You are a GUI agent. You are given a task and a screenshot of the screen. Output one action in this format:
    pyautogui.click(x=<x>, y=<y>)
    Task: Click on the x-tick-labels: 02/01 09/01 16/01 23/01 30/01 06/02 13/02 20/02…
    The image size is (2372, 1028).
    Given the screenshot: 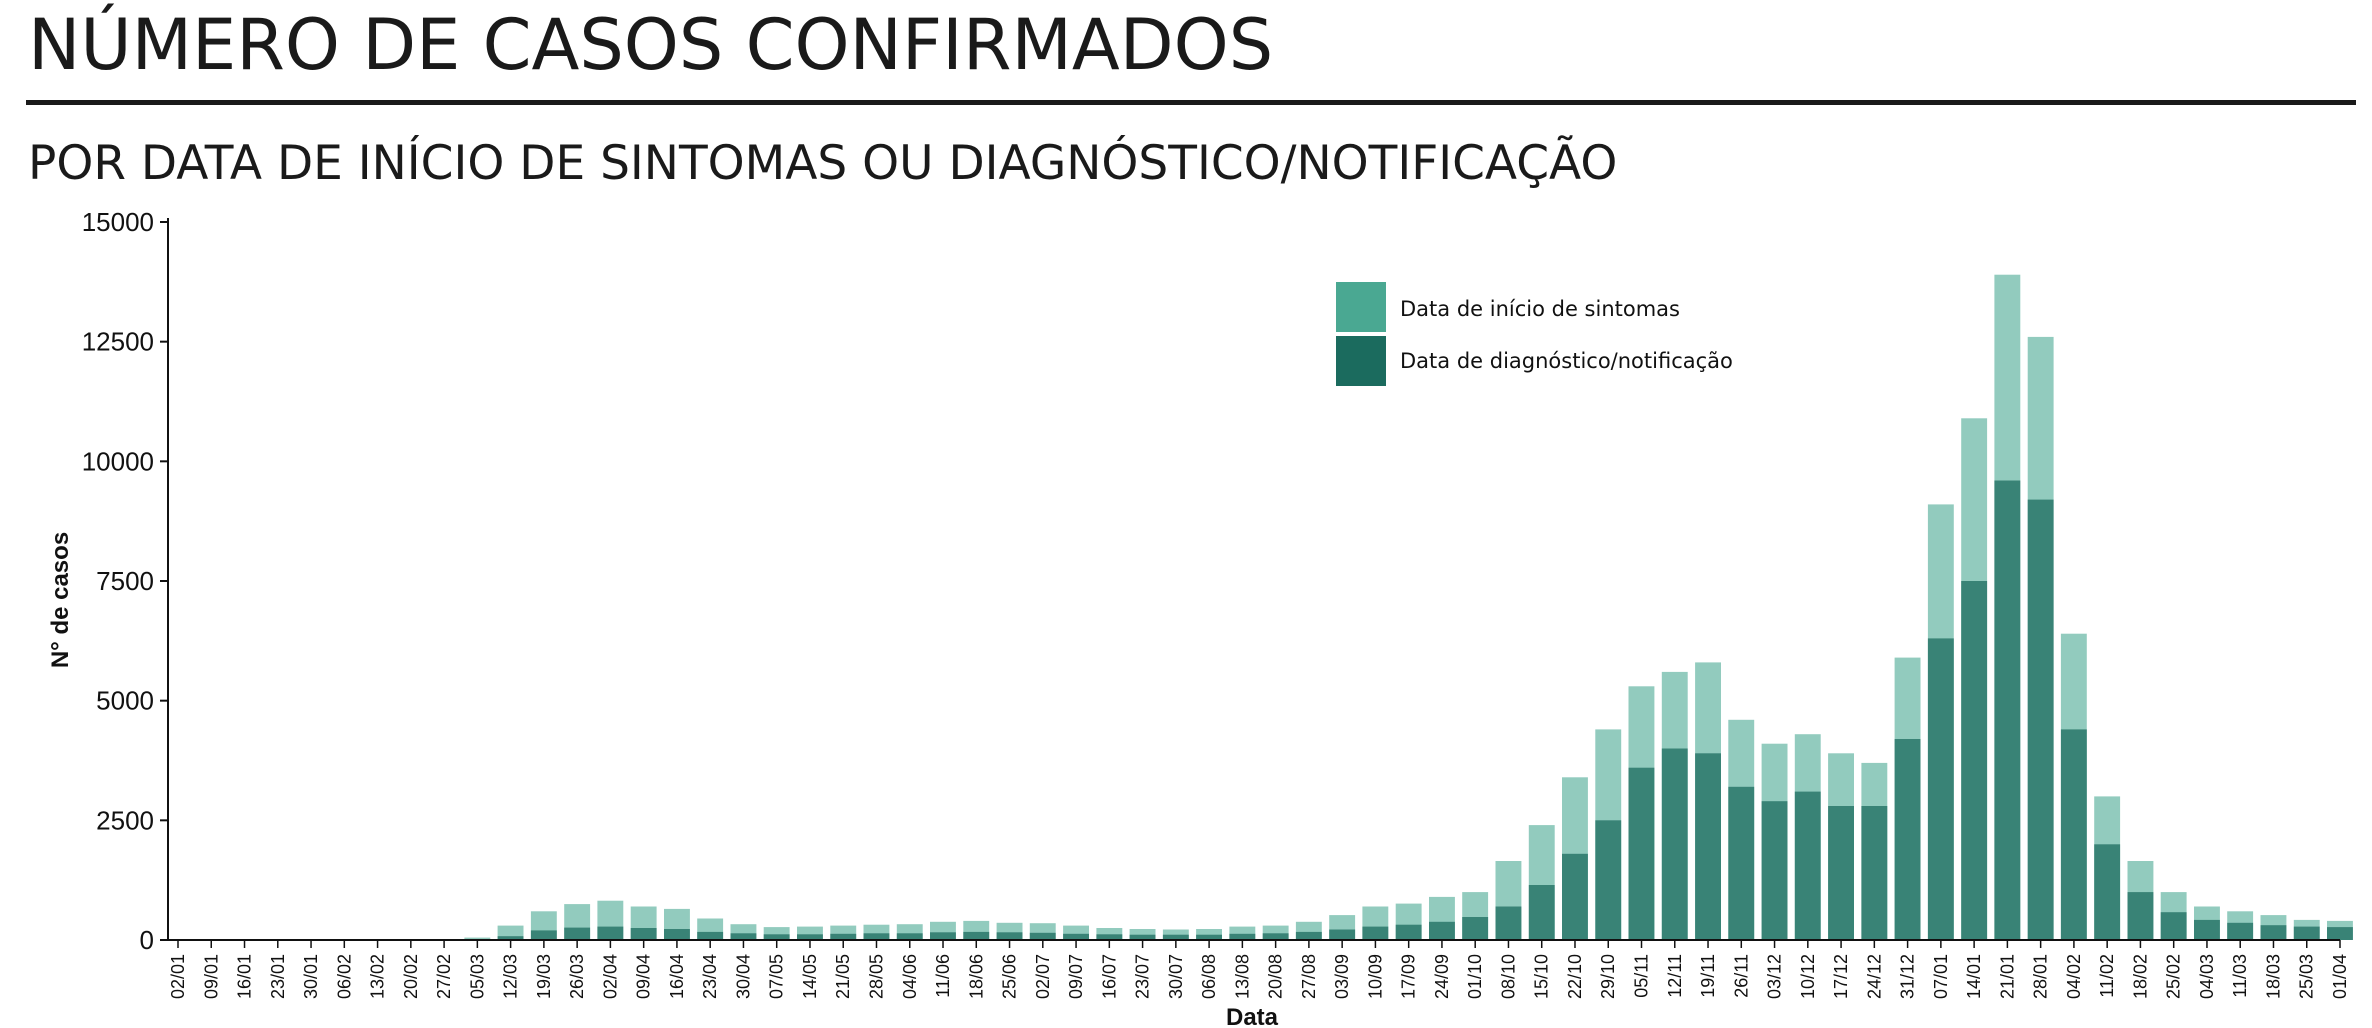 What is the action you would take?
    pyautogui.click(x=1259, y=969)
    